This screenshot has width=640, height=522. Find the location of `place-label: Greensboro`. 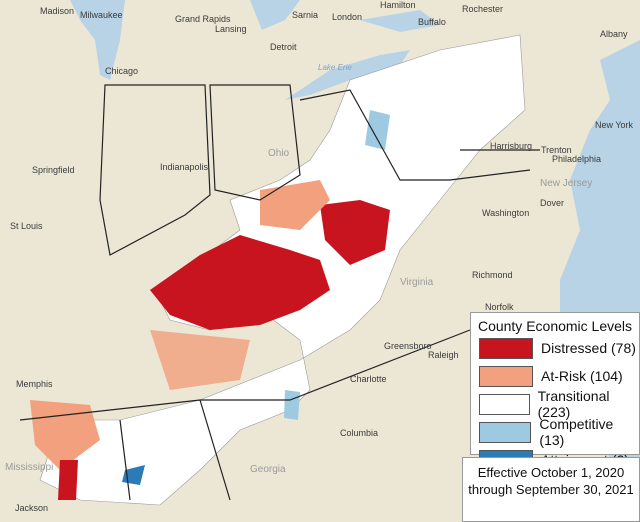

place-label: Greensboro is located at coordinates (408, 346).